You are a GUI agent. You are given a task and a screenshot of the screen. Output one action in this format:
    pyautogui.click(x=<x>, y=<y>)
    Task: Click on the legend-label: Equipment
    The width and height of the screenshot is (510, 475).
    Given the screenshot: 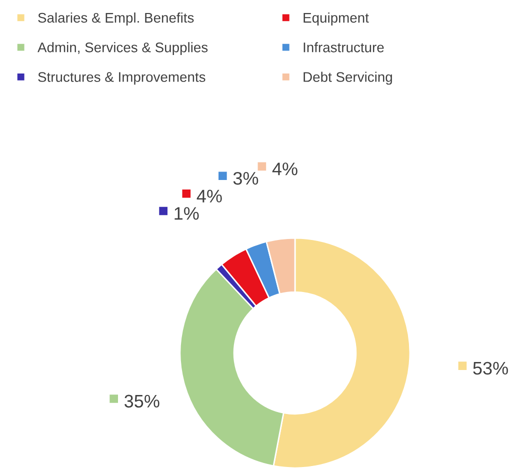 What is the action you would take?
    pyautogui.click(x=336, y=19)
    